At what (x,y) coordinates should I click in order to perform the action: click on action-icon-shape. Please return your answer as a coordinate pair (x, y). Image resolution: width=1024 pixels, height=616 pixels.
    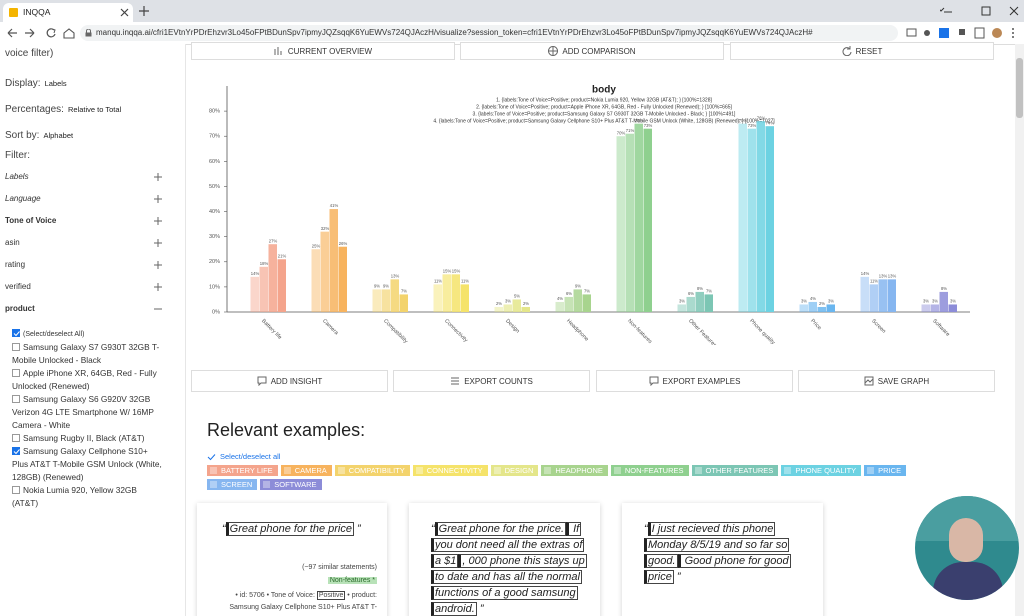
    Looking at the image, I should click on (262, 381).